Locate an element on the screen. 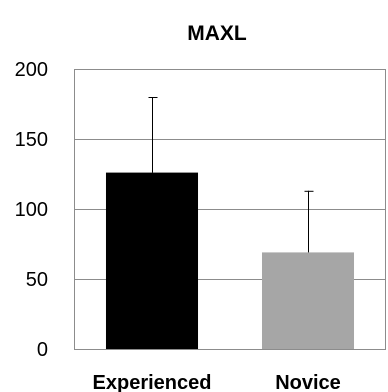 The width and height of the screenshot is (388, 392). x-axis-ticks: Experienced Novice is located at coordinates (217, 382).